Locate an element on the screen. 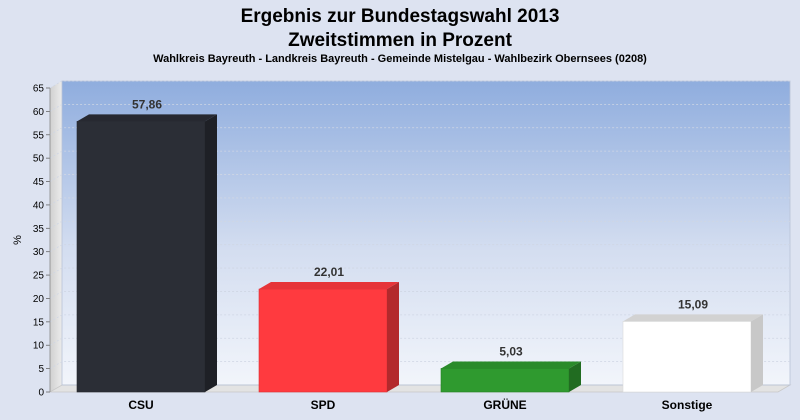 The height and width of the screenshot is (420, 800). x-tick-label: GRÜNE is located at coordinates (504, 404).